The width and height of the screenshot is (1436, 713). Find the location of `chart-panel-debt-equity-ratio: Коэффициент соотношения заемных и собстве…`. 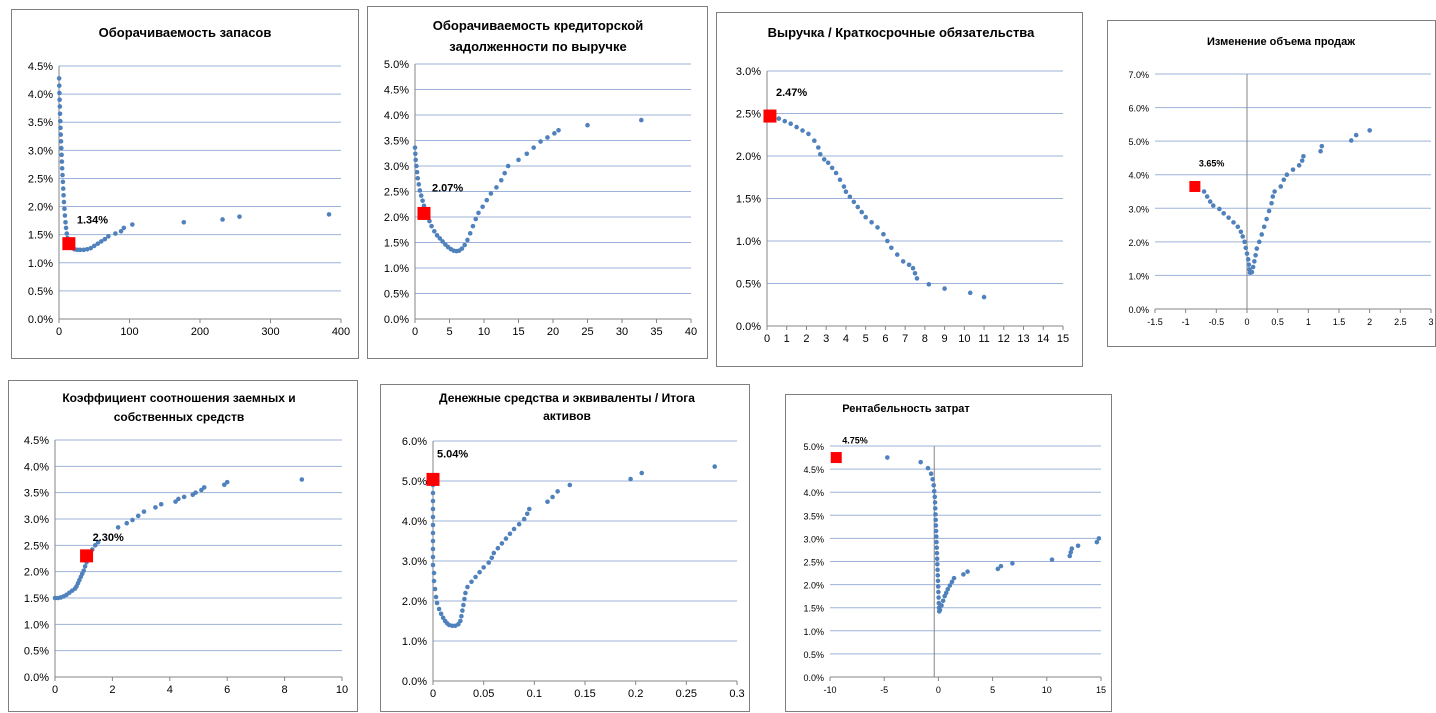

chart-panel-debt-equity-ratio: Коэффициент соотношения заемных и собстве… is located at coordinates (183, 546).